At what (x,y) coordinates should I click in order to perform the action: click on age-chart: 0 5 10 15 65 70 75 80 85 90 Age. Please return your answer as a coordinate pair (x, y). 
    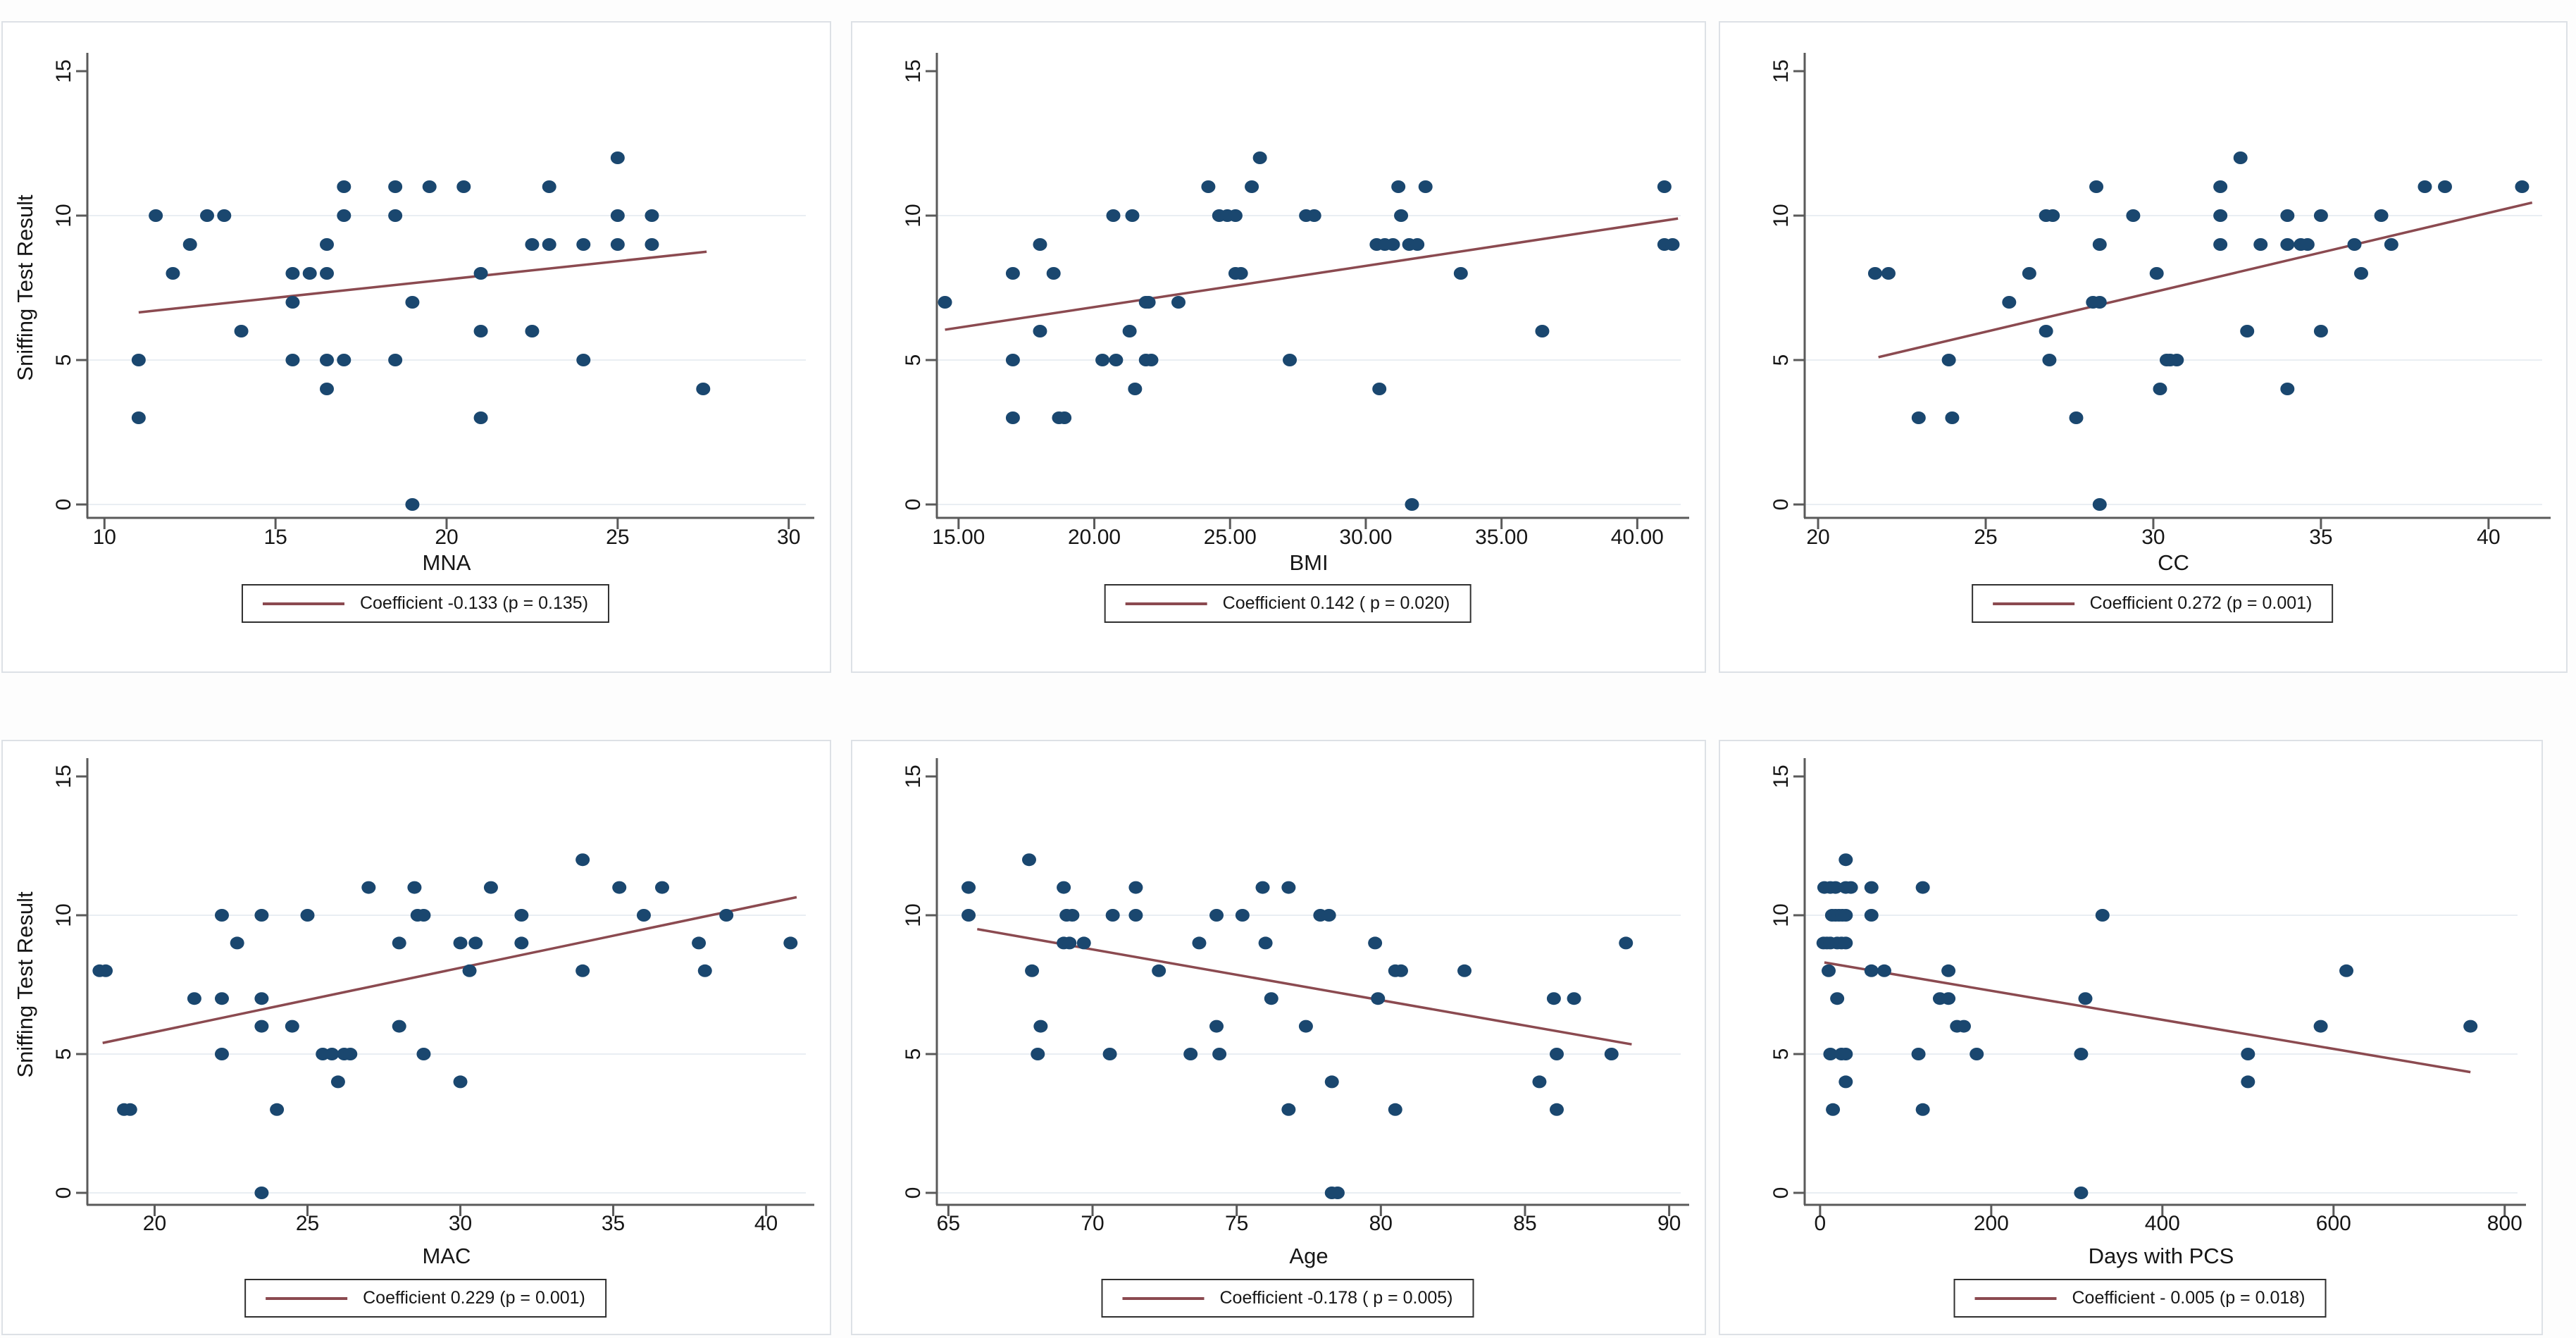
    Looking at the image, I should click on (1295, 1013).